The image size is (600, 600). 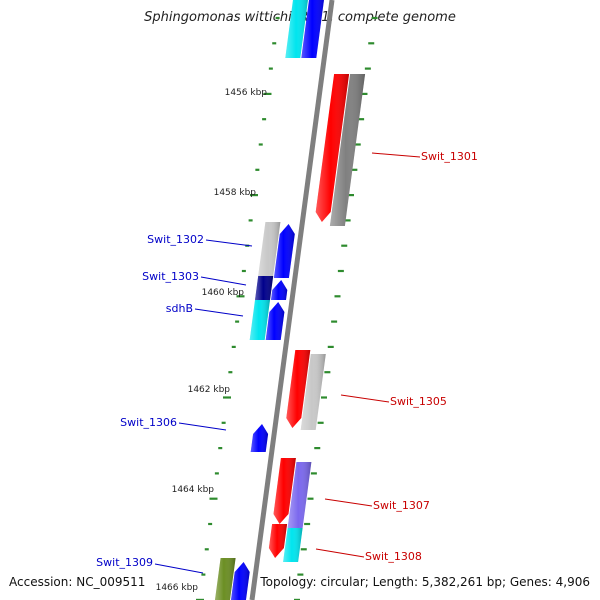 What do you see at coordinates (209, 390) in the screenshot?
I see `scale-label: 1462 kbp` at bounding box center [209, 390].